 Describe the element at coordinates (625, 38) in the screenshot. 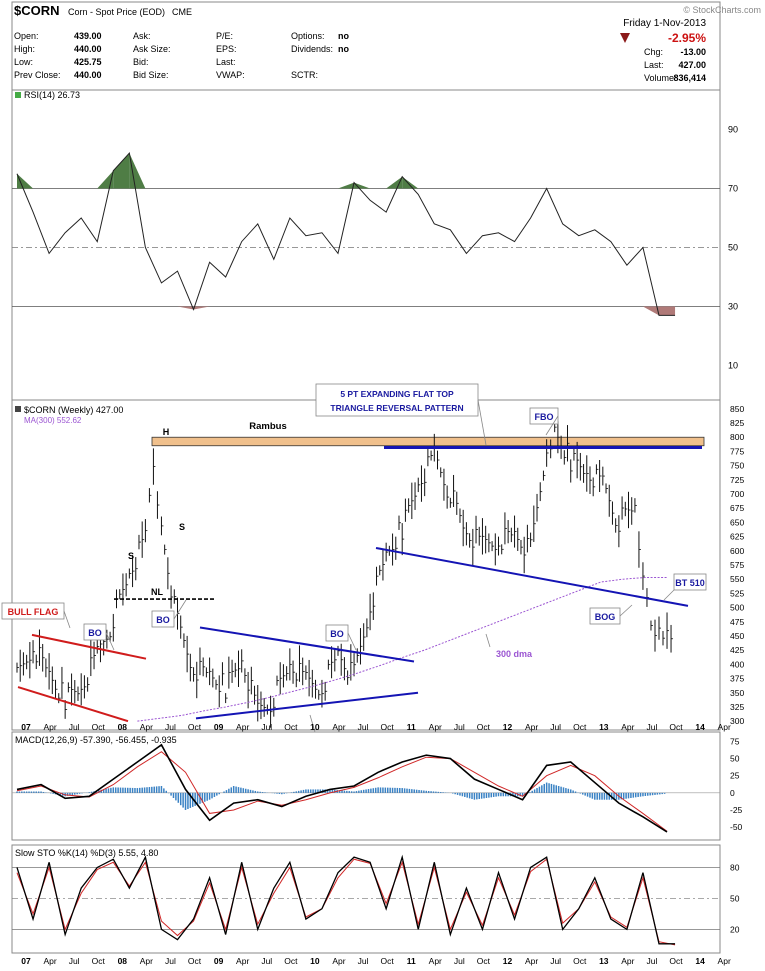

I see `down-arrow-icon` at that location.